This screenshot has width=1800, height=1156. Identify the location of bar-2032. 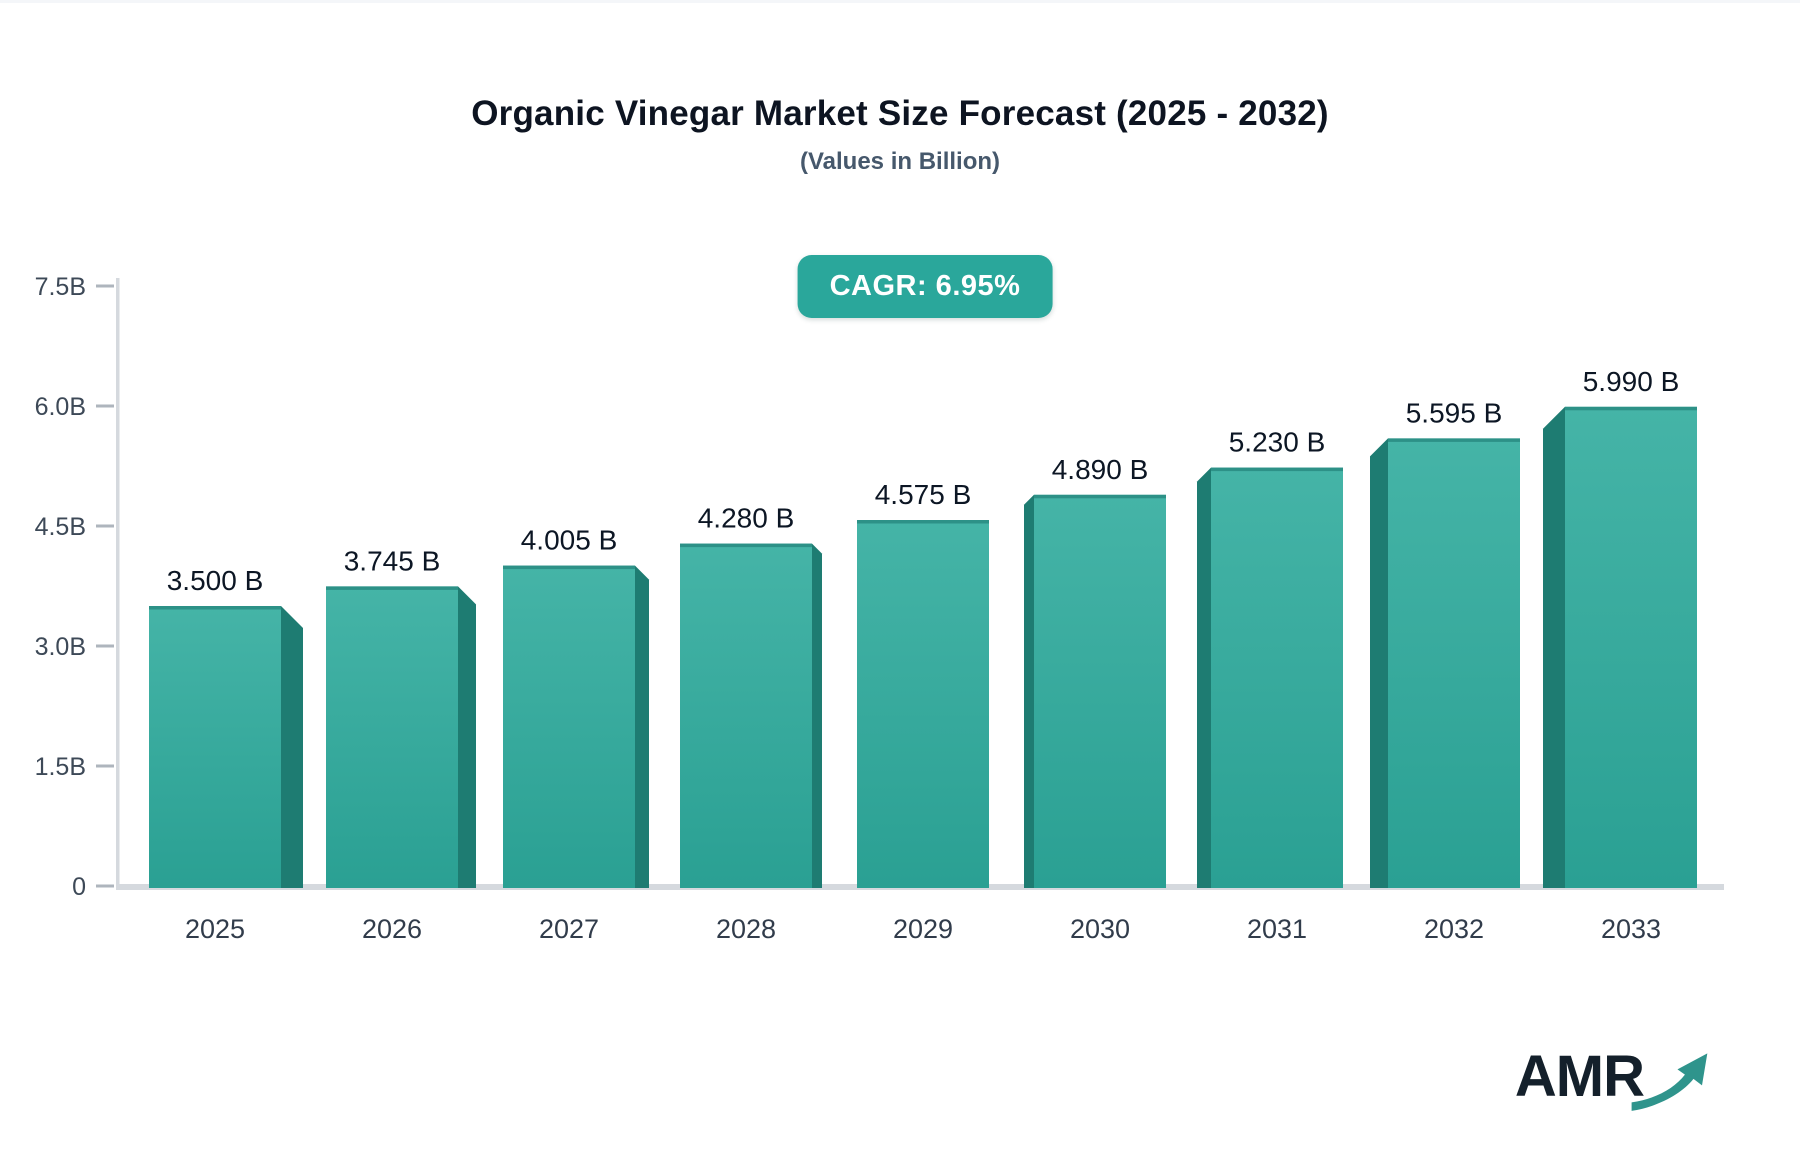
(1454, 663).